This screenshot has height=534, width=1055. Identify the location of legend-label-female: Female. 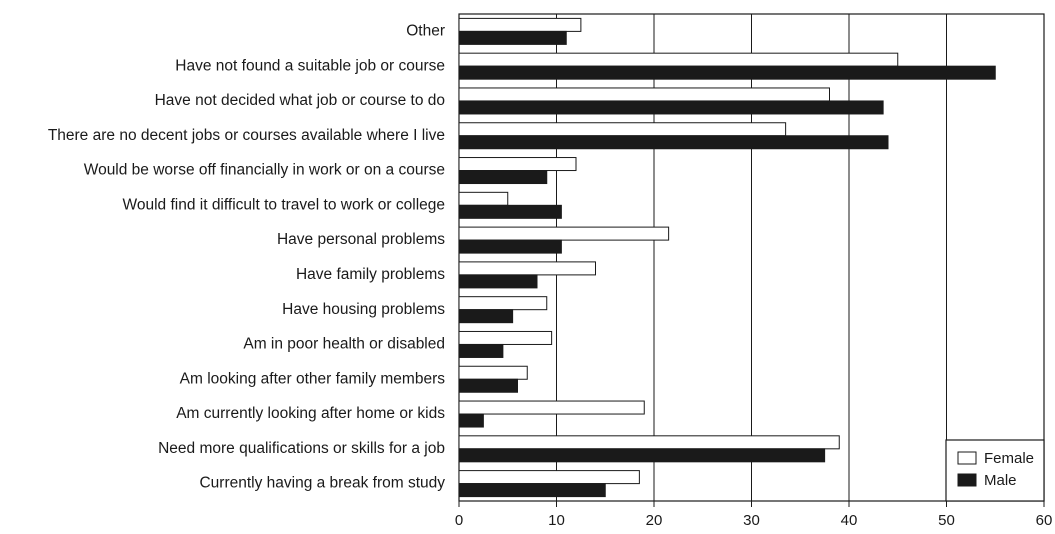
(1009, 458).